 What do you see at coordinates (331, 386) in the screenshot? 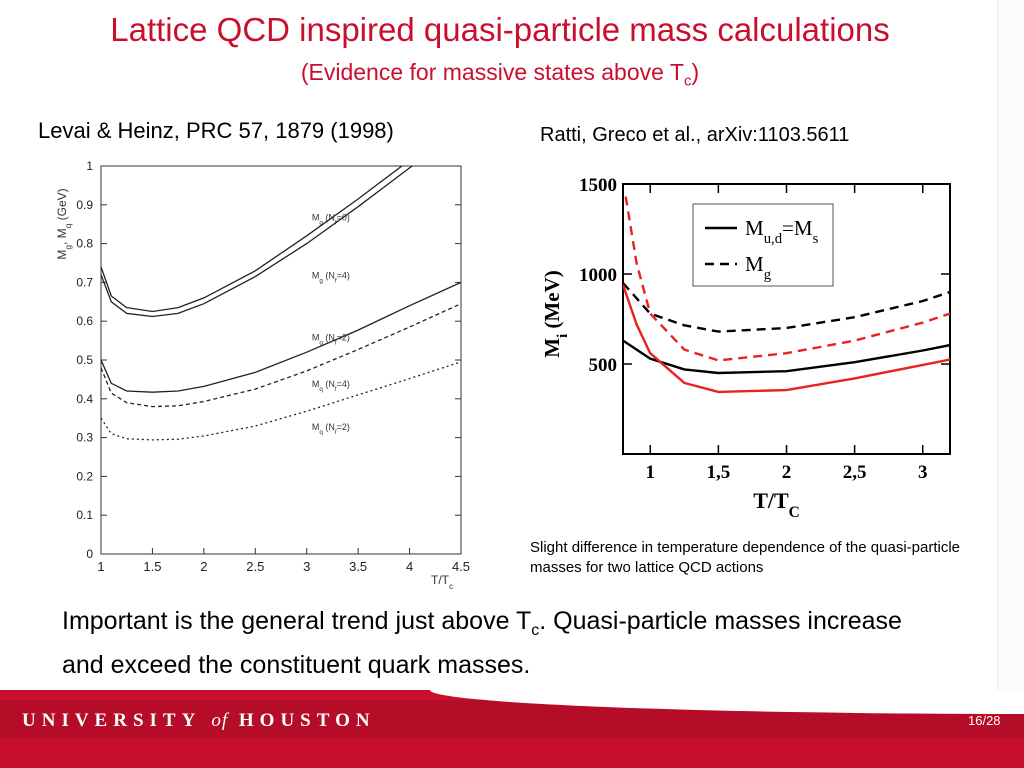
I see `left-series-label: Mq (Nf=4)` at bounding box center [331, 386].